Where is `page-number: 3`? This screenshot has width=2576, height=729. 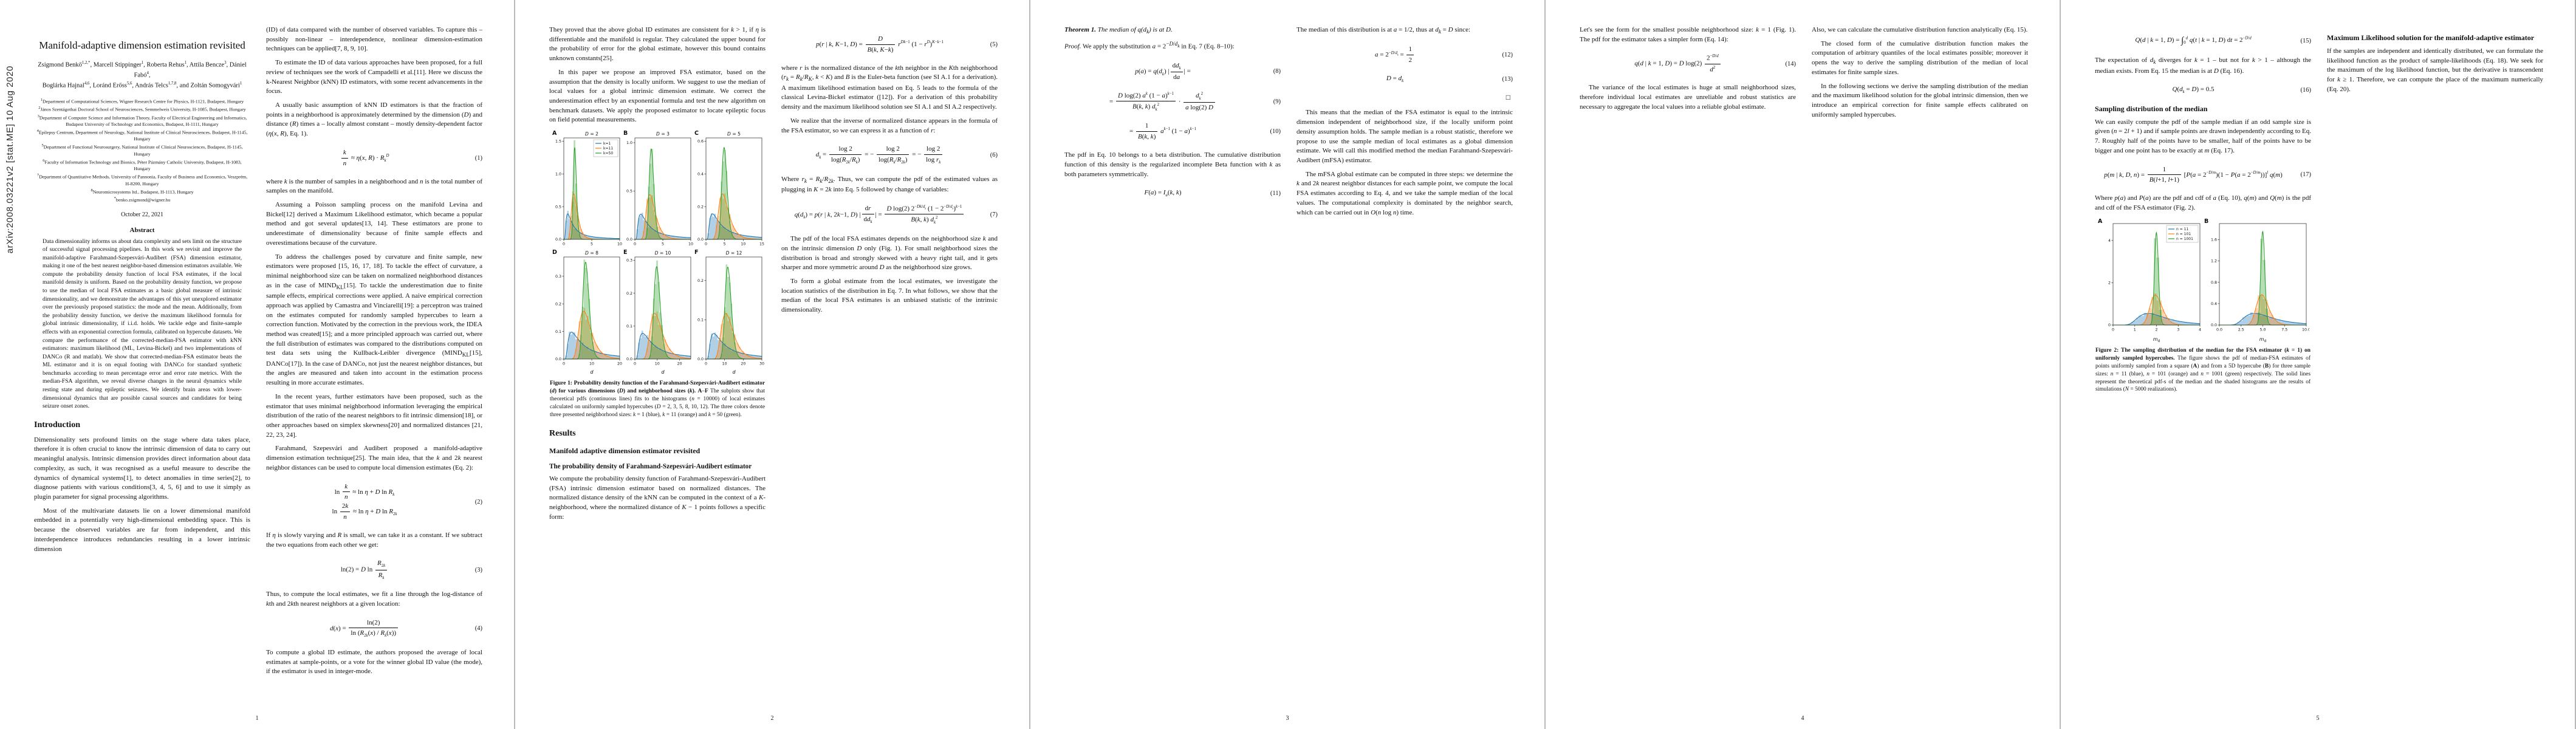 page-number: 3 is located at coordinates (1288, 719).